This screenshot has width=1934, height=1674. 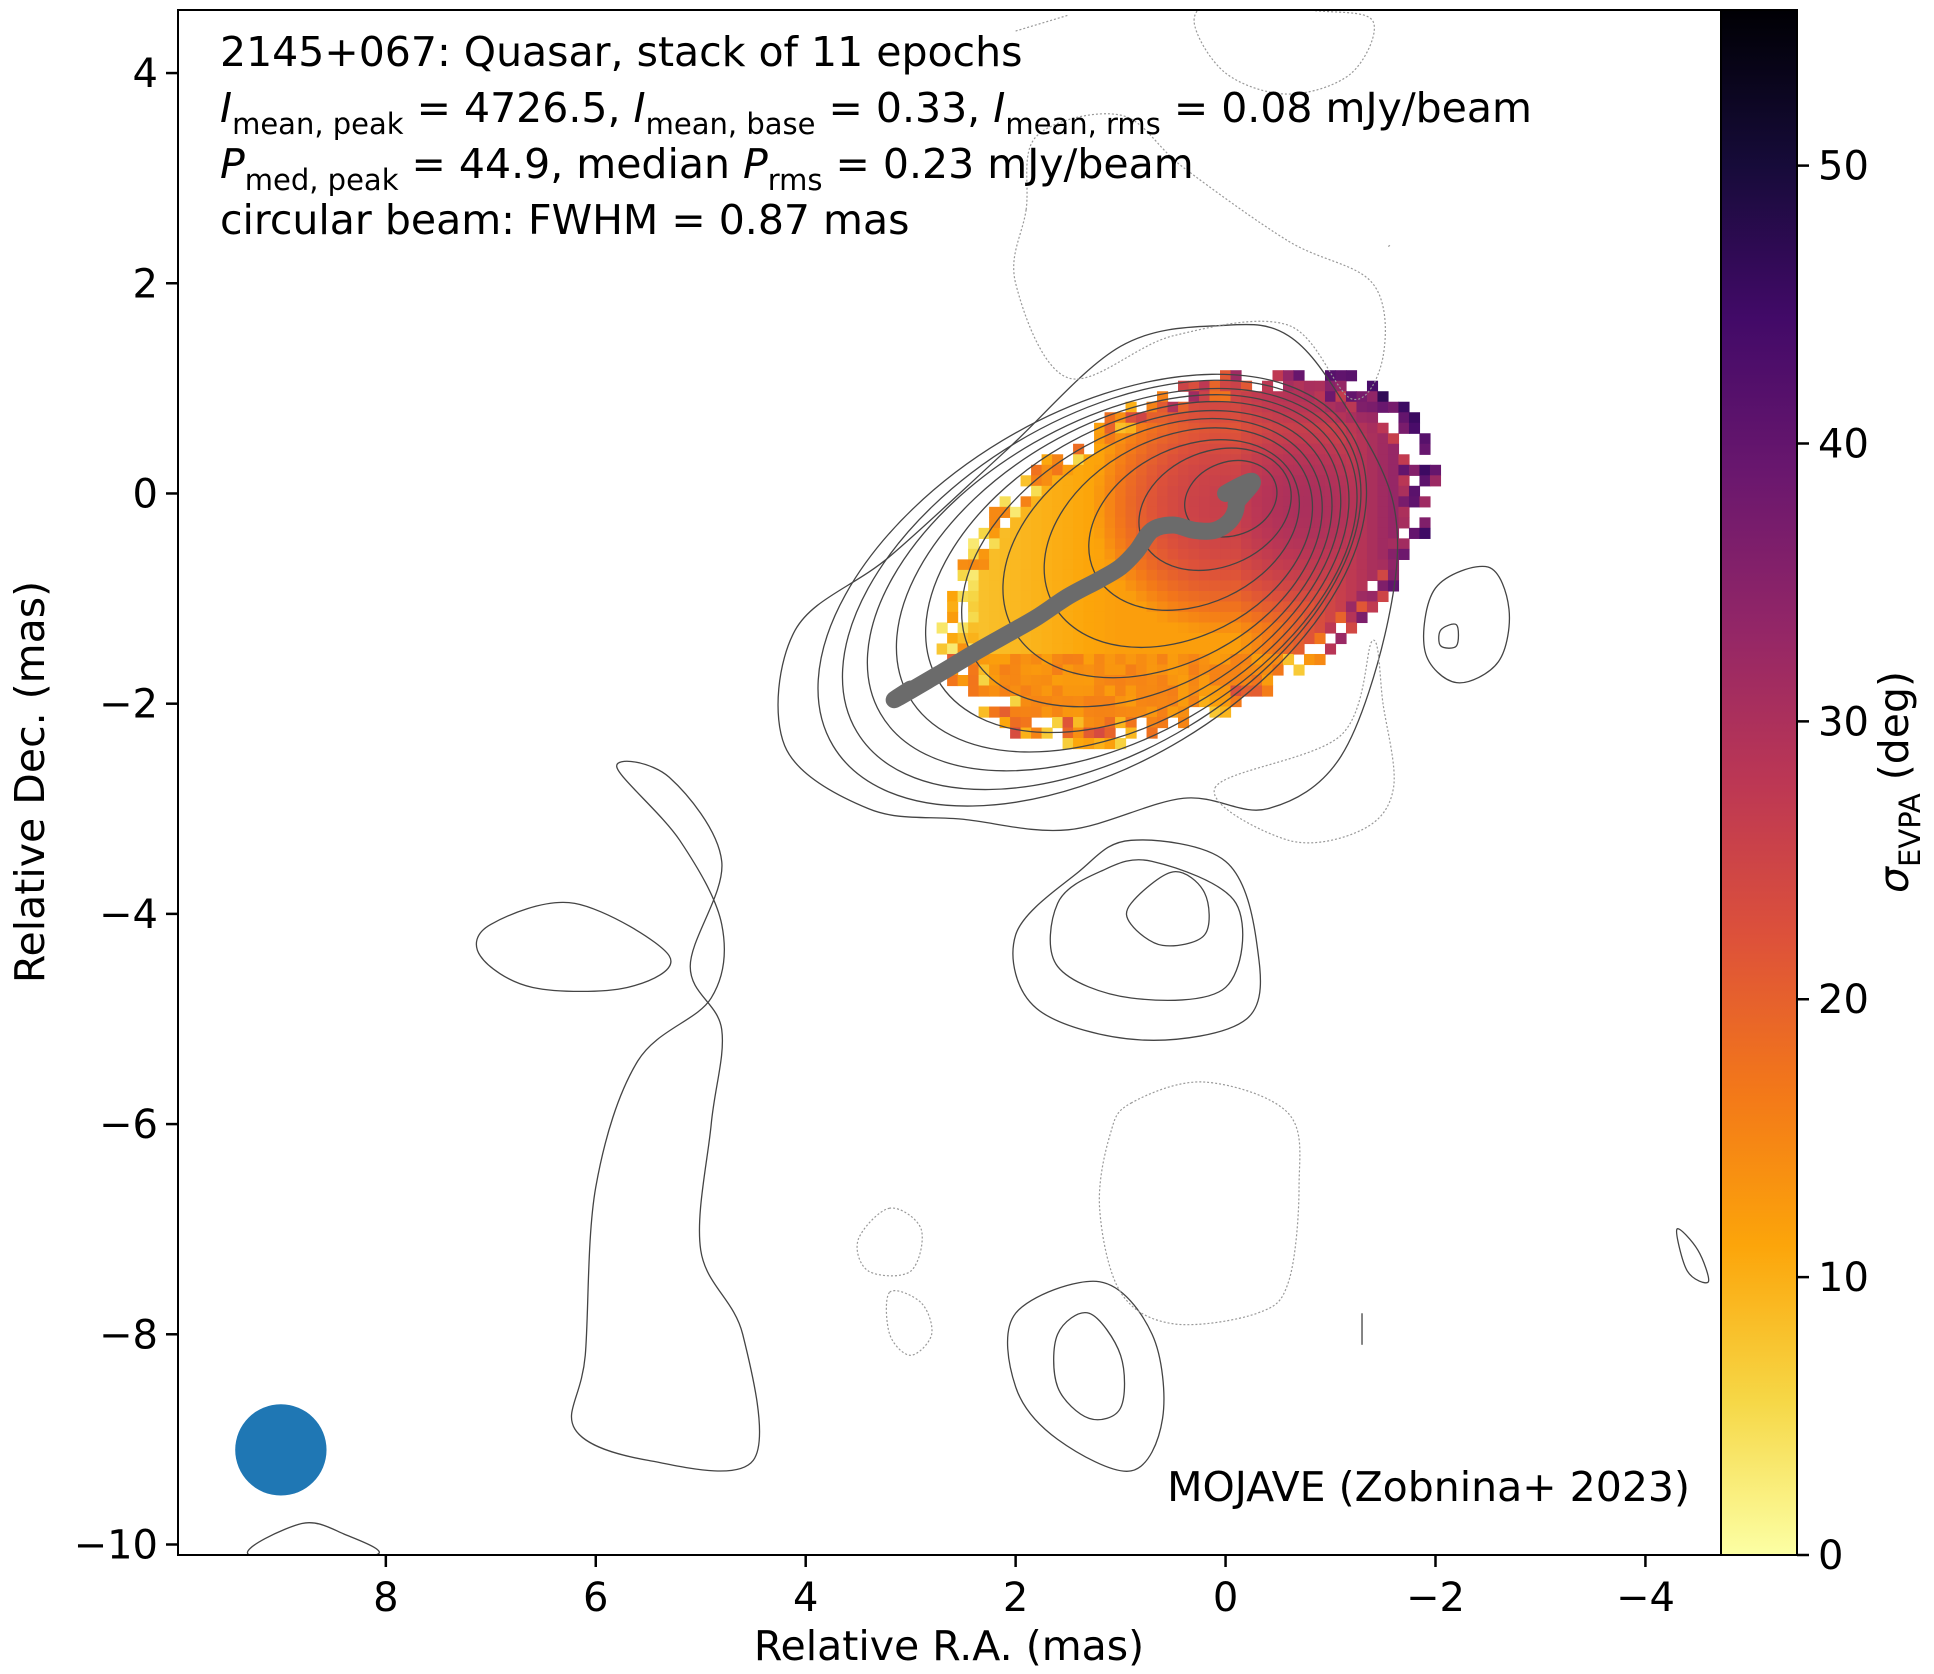 I want to click on colorbar-tick-label: 0, so click(x=1830, y=1556).